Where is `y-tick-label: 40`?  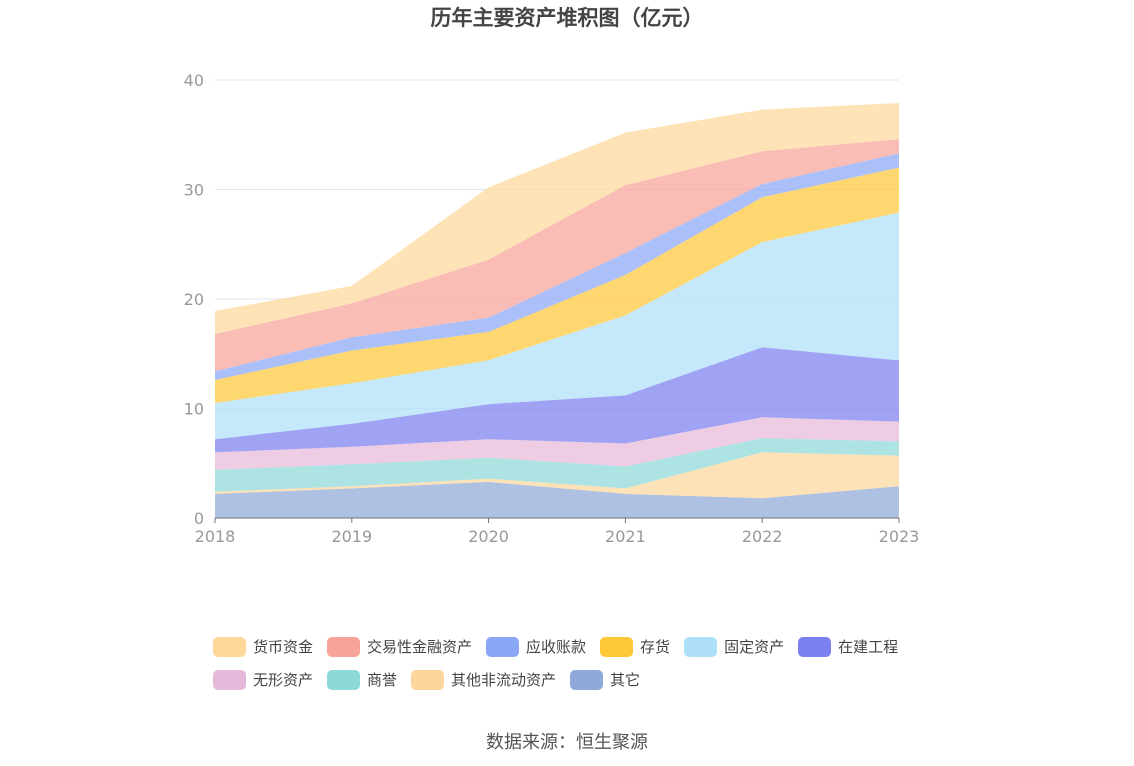
y-tick-label: 40 is located at coordinates (194, 80).